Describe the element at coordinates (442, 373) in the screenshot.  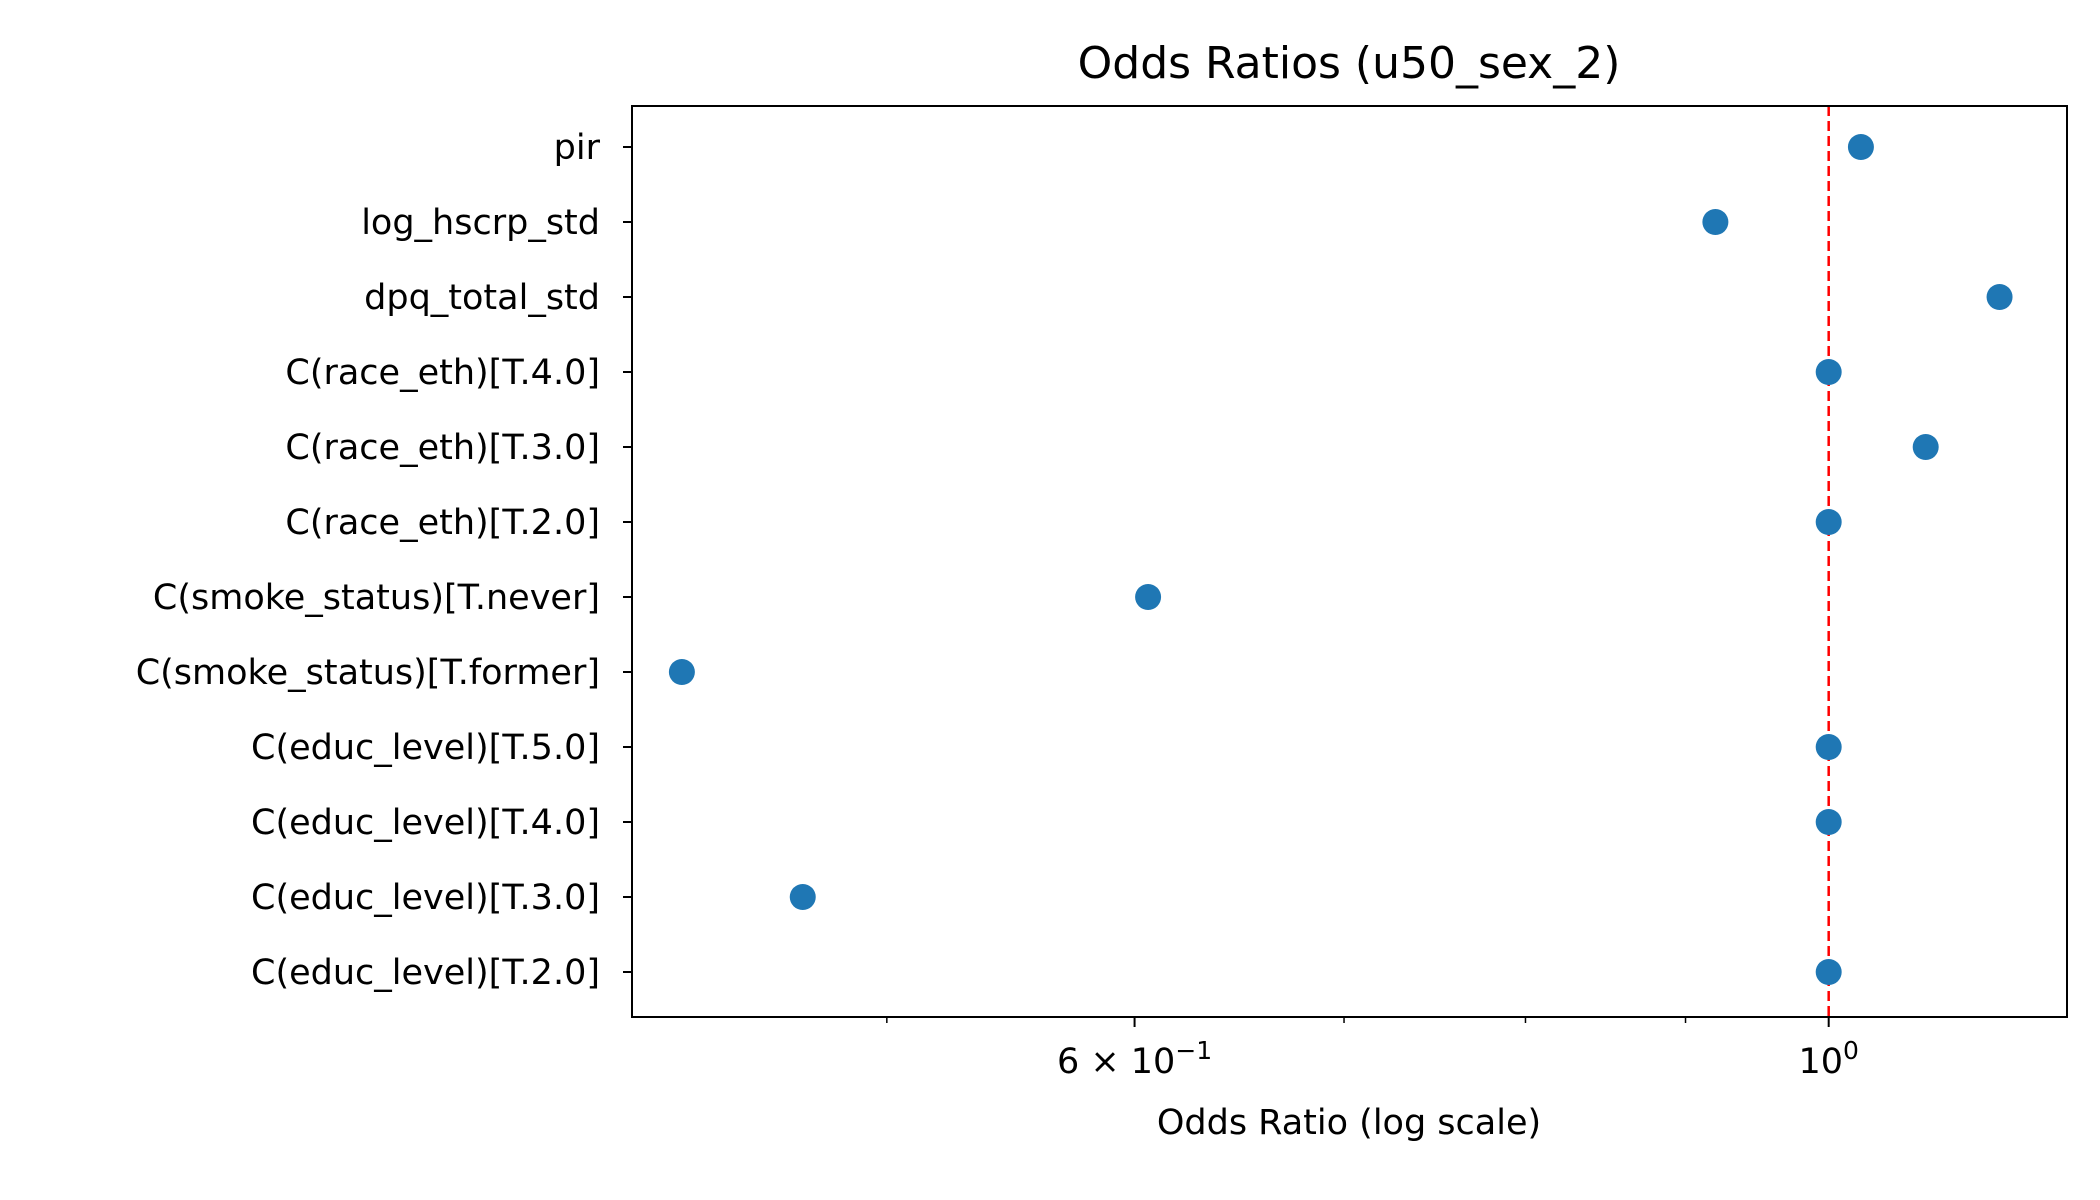
I see `y-tick-label: C(race_eth)[T.4.0]` at that location.